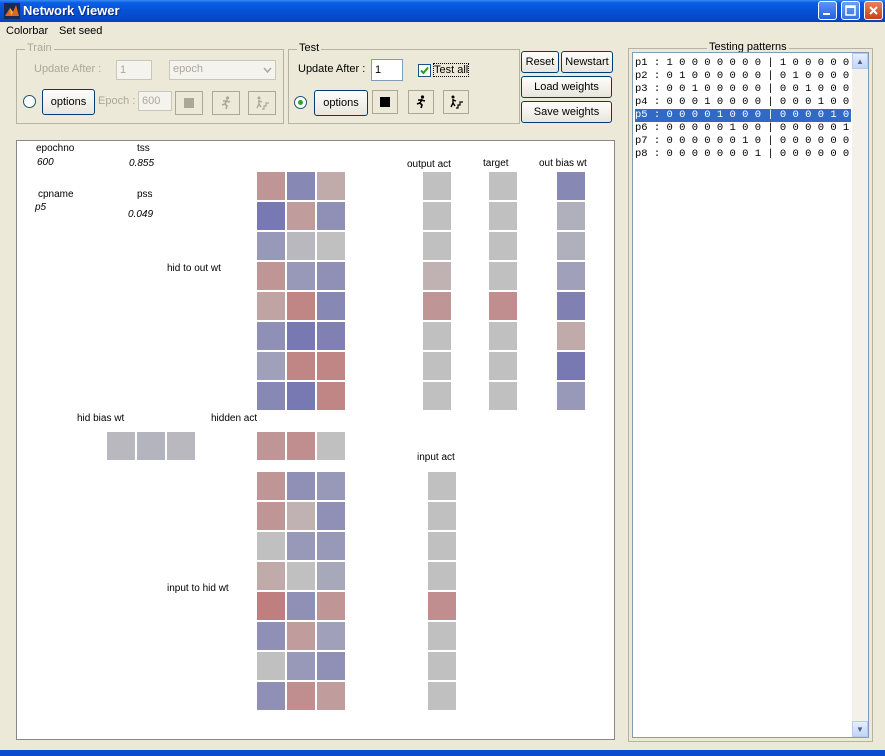  What do you see at coordinates (442, 32) in the screenshot?
I see `menu-bar: Colorbar Set seed` at bounding box center [442, 32].